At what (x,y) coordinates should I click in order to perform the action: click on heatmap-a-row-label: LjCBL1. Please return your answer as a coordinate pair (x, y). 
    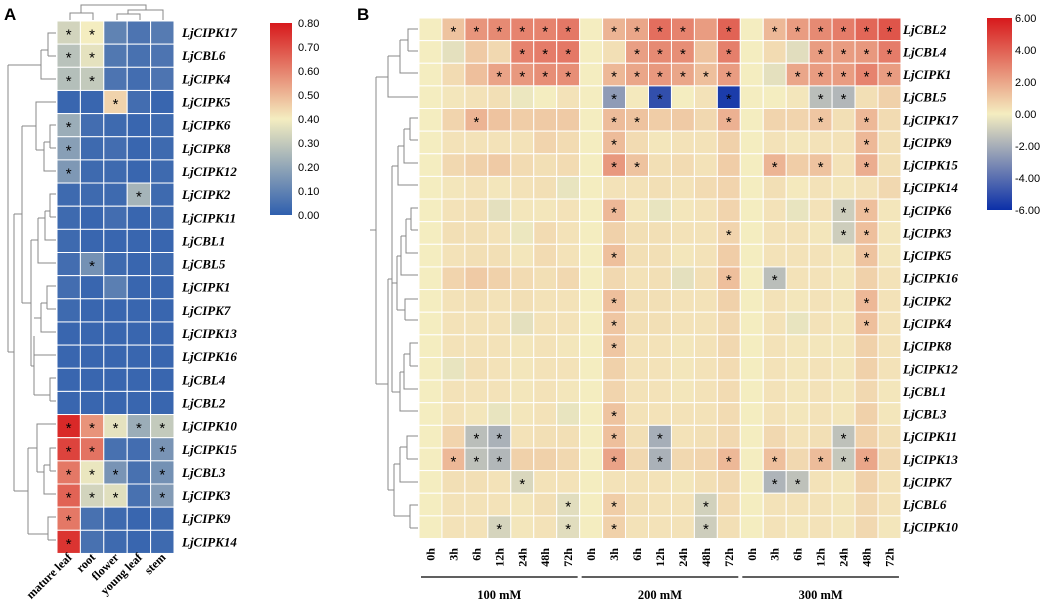
    Looking at the image, I should click on (203, 240).